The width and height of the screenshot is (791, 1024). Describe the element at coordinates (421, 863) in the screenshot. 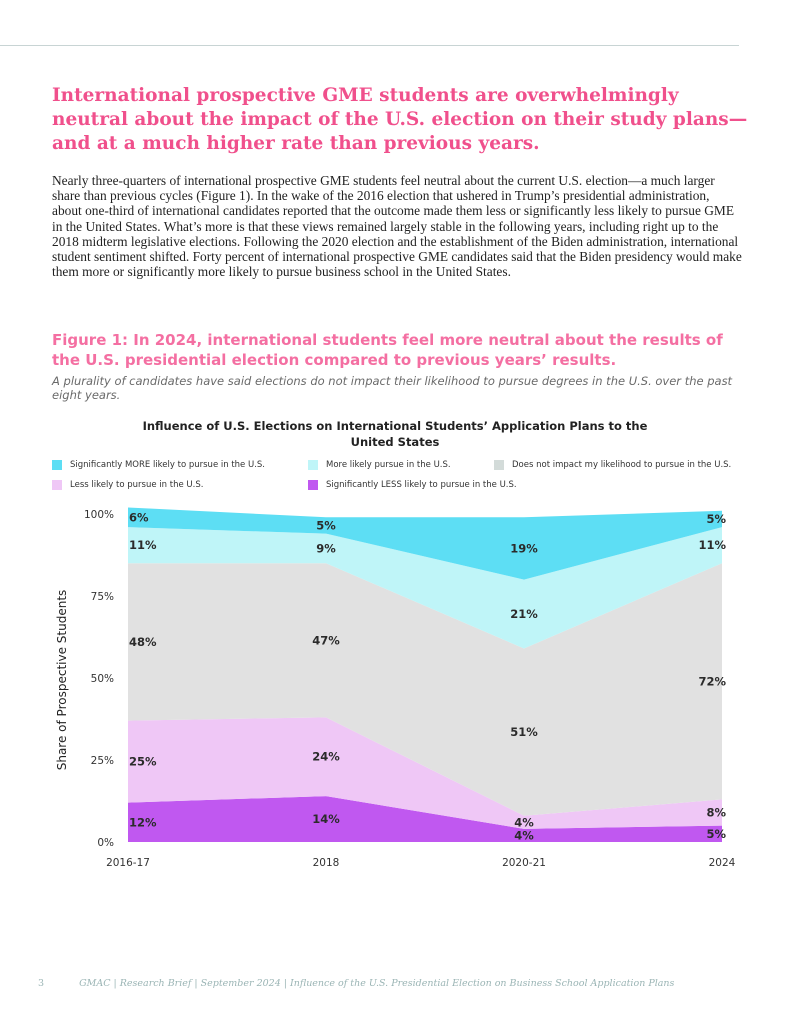

I see `x-axis: 2016-17 2018 2020-21 2024` at that location.